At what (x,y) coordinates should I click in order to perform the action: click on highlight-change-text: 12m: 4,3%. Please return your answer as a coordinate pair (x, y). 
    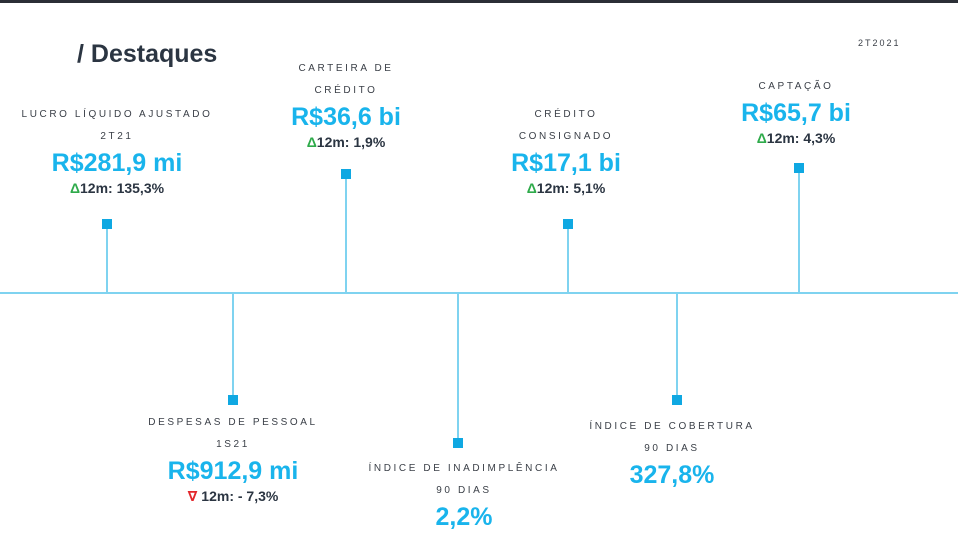
    Looking at the image, I should click on (801, 138).